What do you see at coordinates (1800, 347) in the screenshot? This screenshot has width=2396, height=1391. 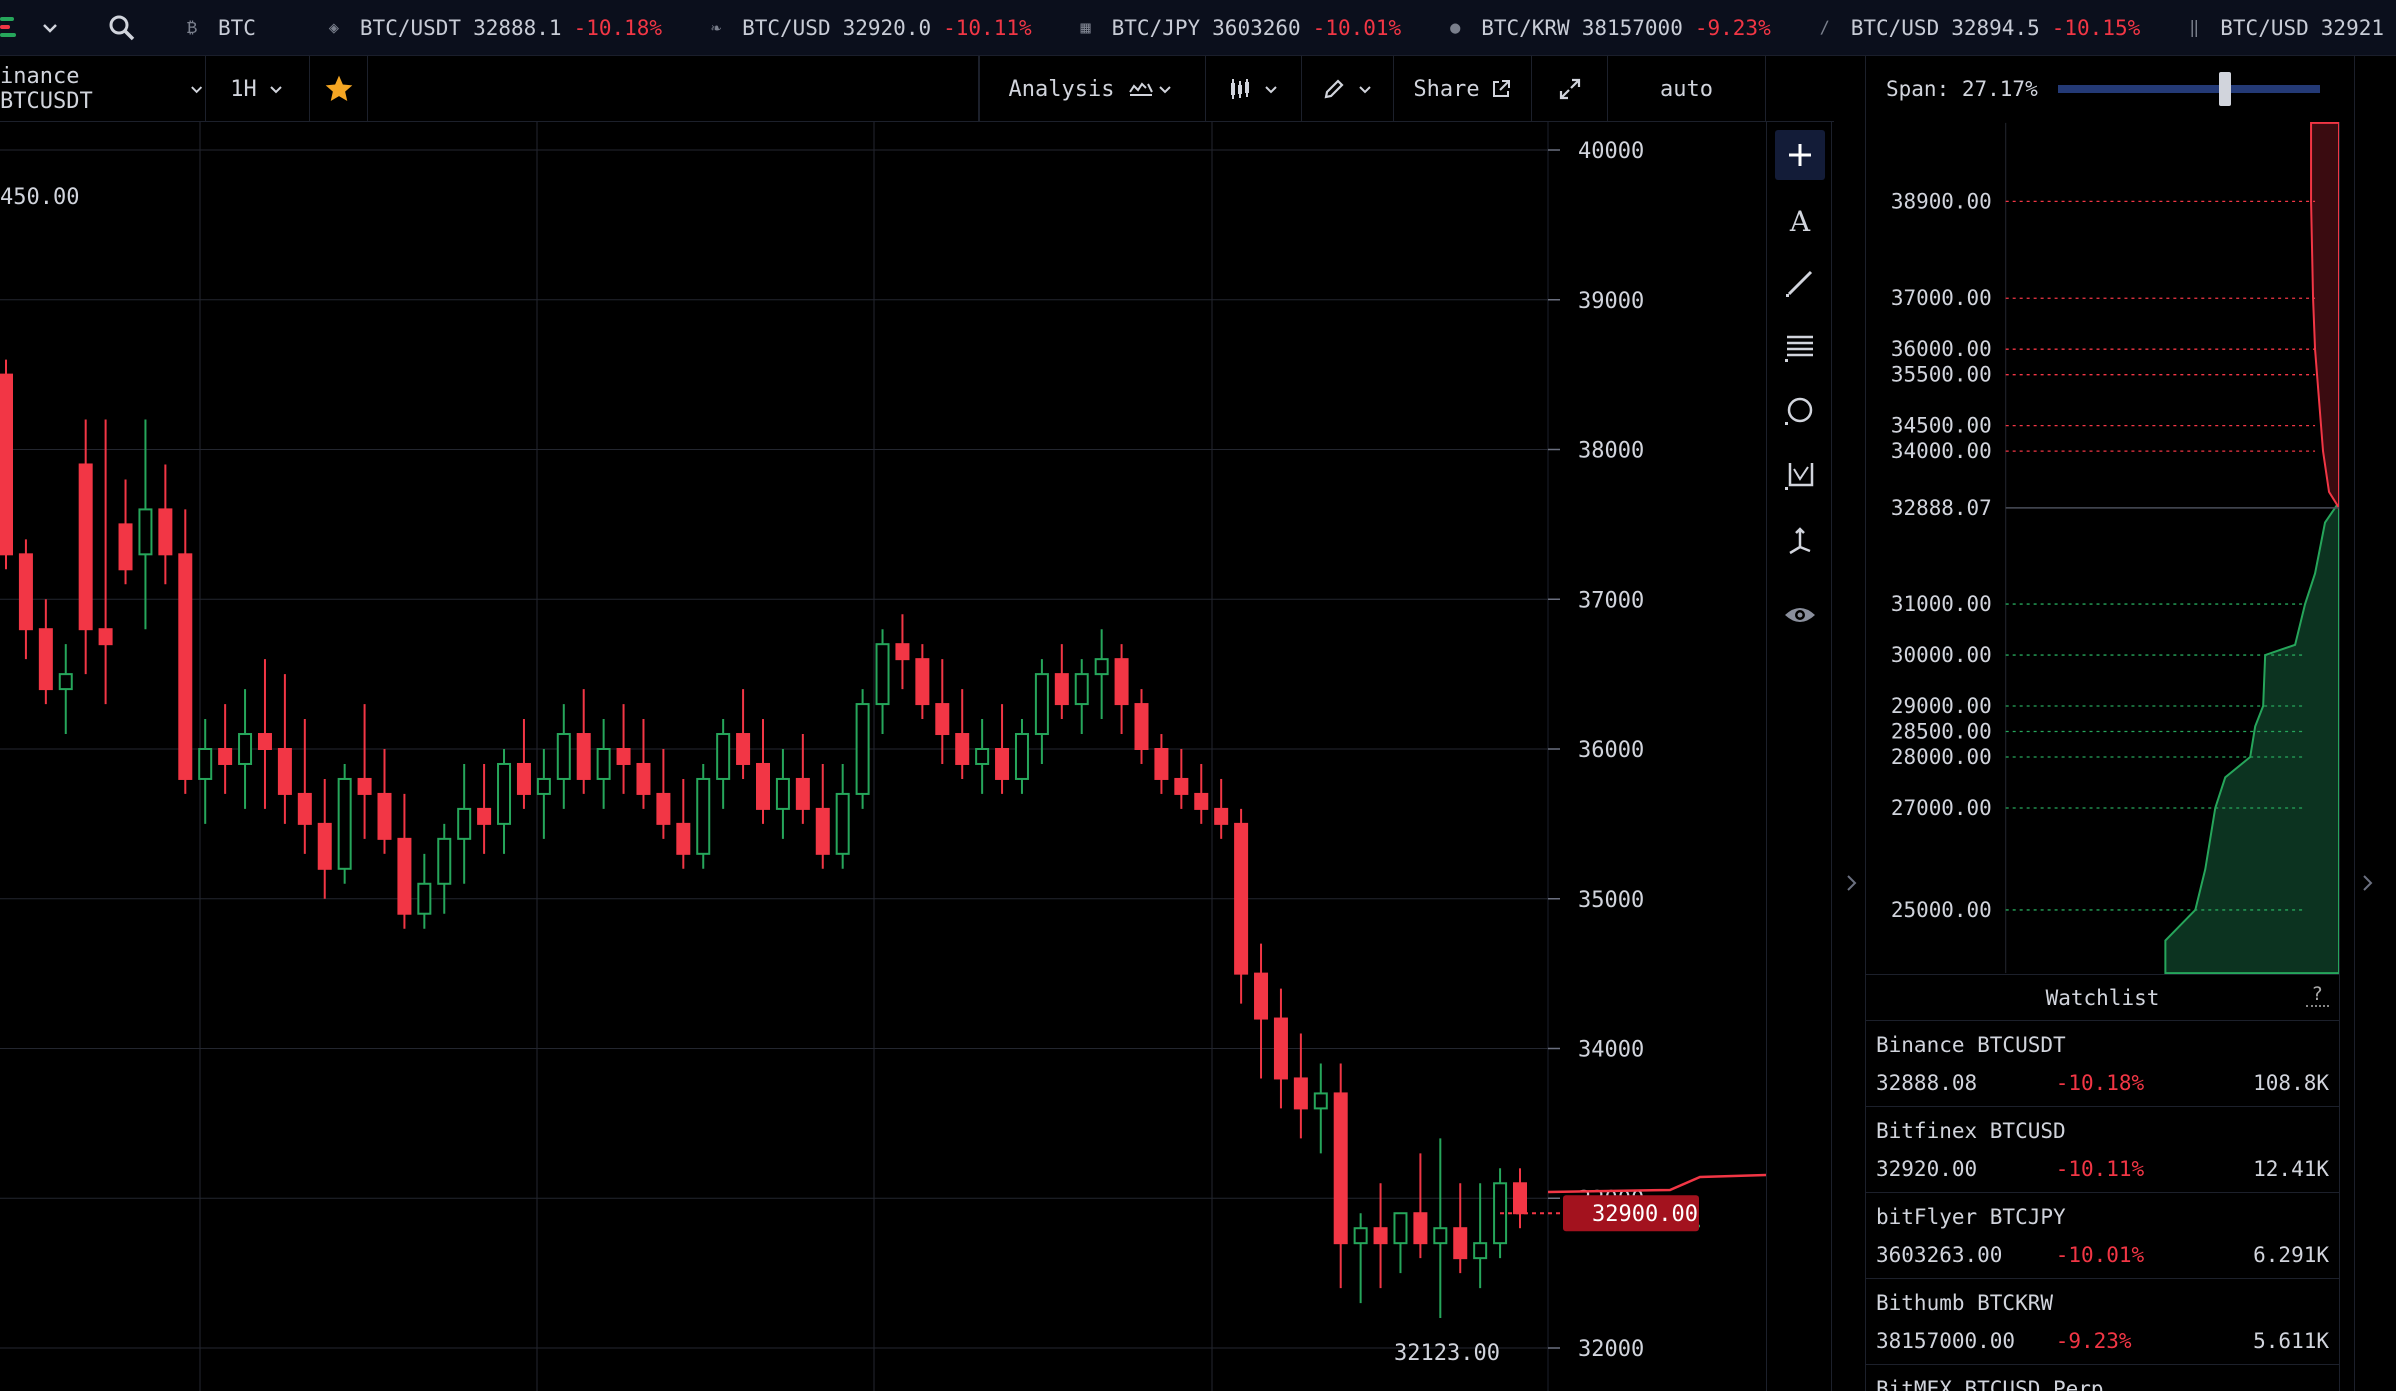 I see `fib-levels-tool` at bounding box center [1800, 347].